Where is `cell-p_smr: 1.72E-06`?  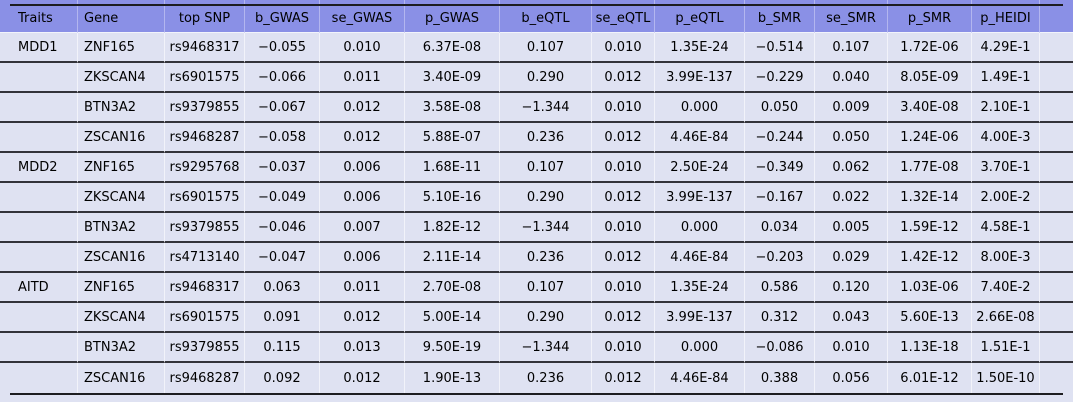 cell-p_smr: 1.72E-06 is located at coordinates (930, 48).